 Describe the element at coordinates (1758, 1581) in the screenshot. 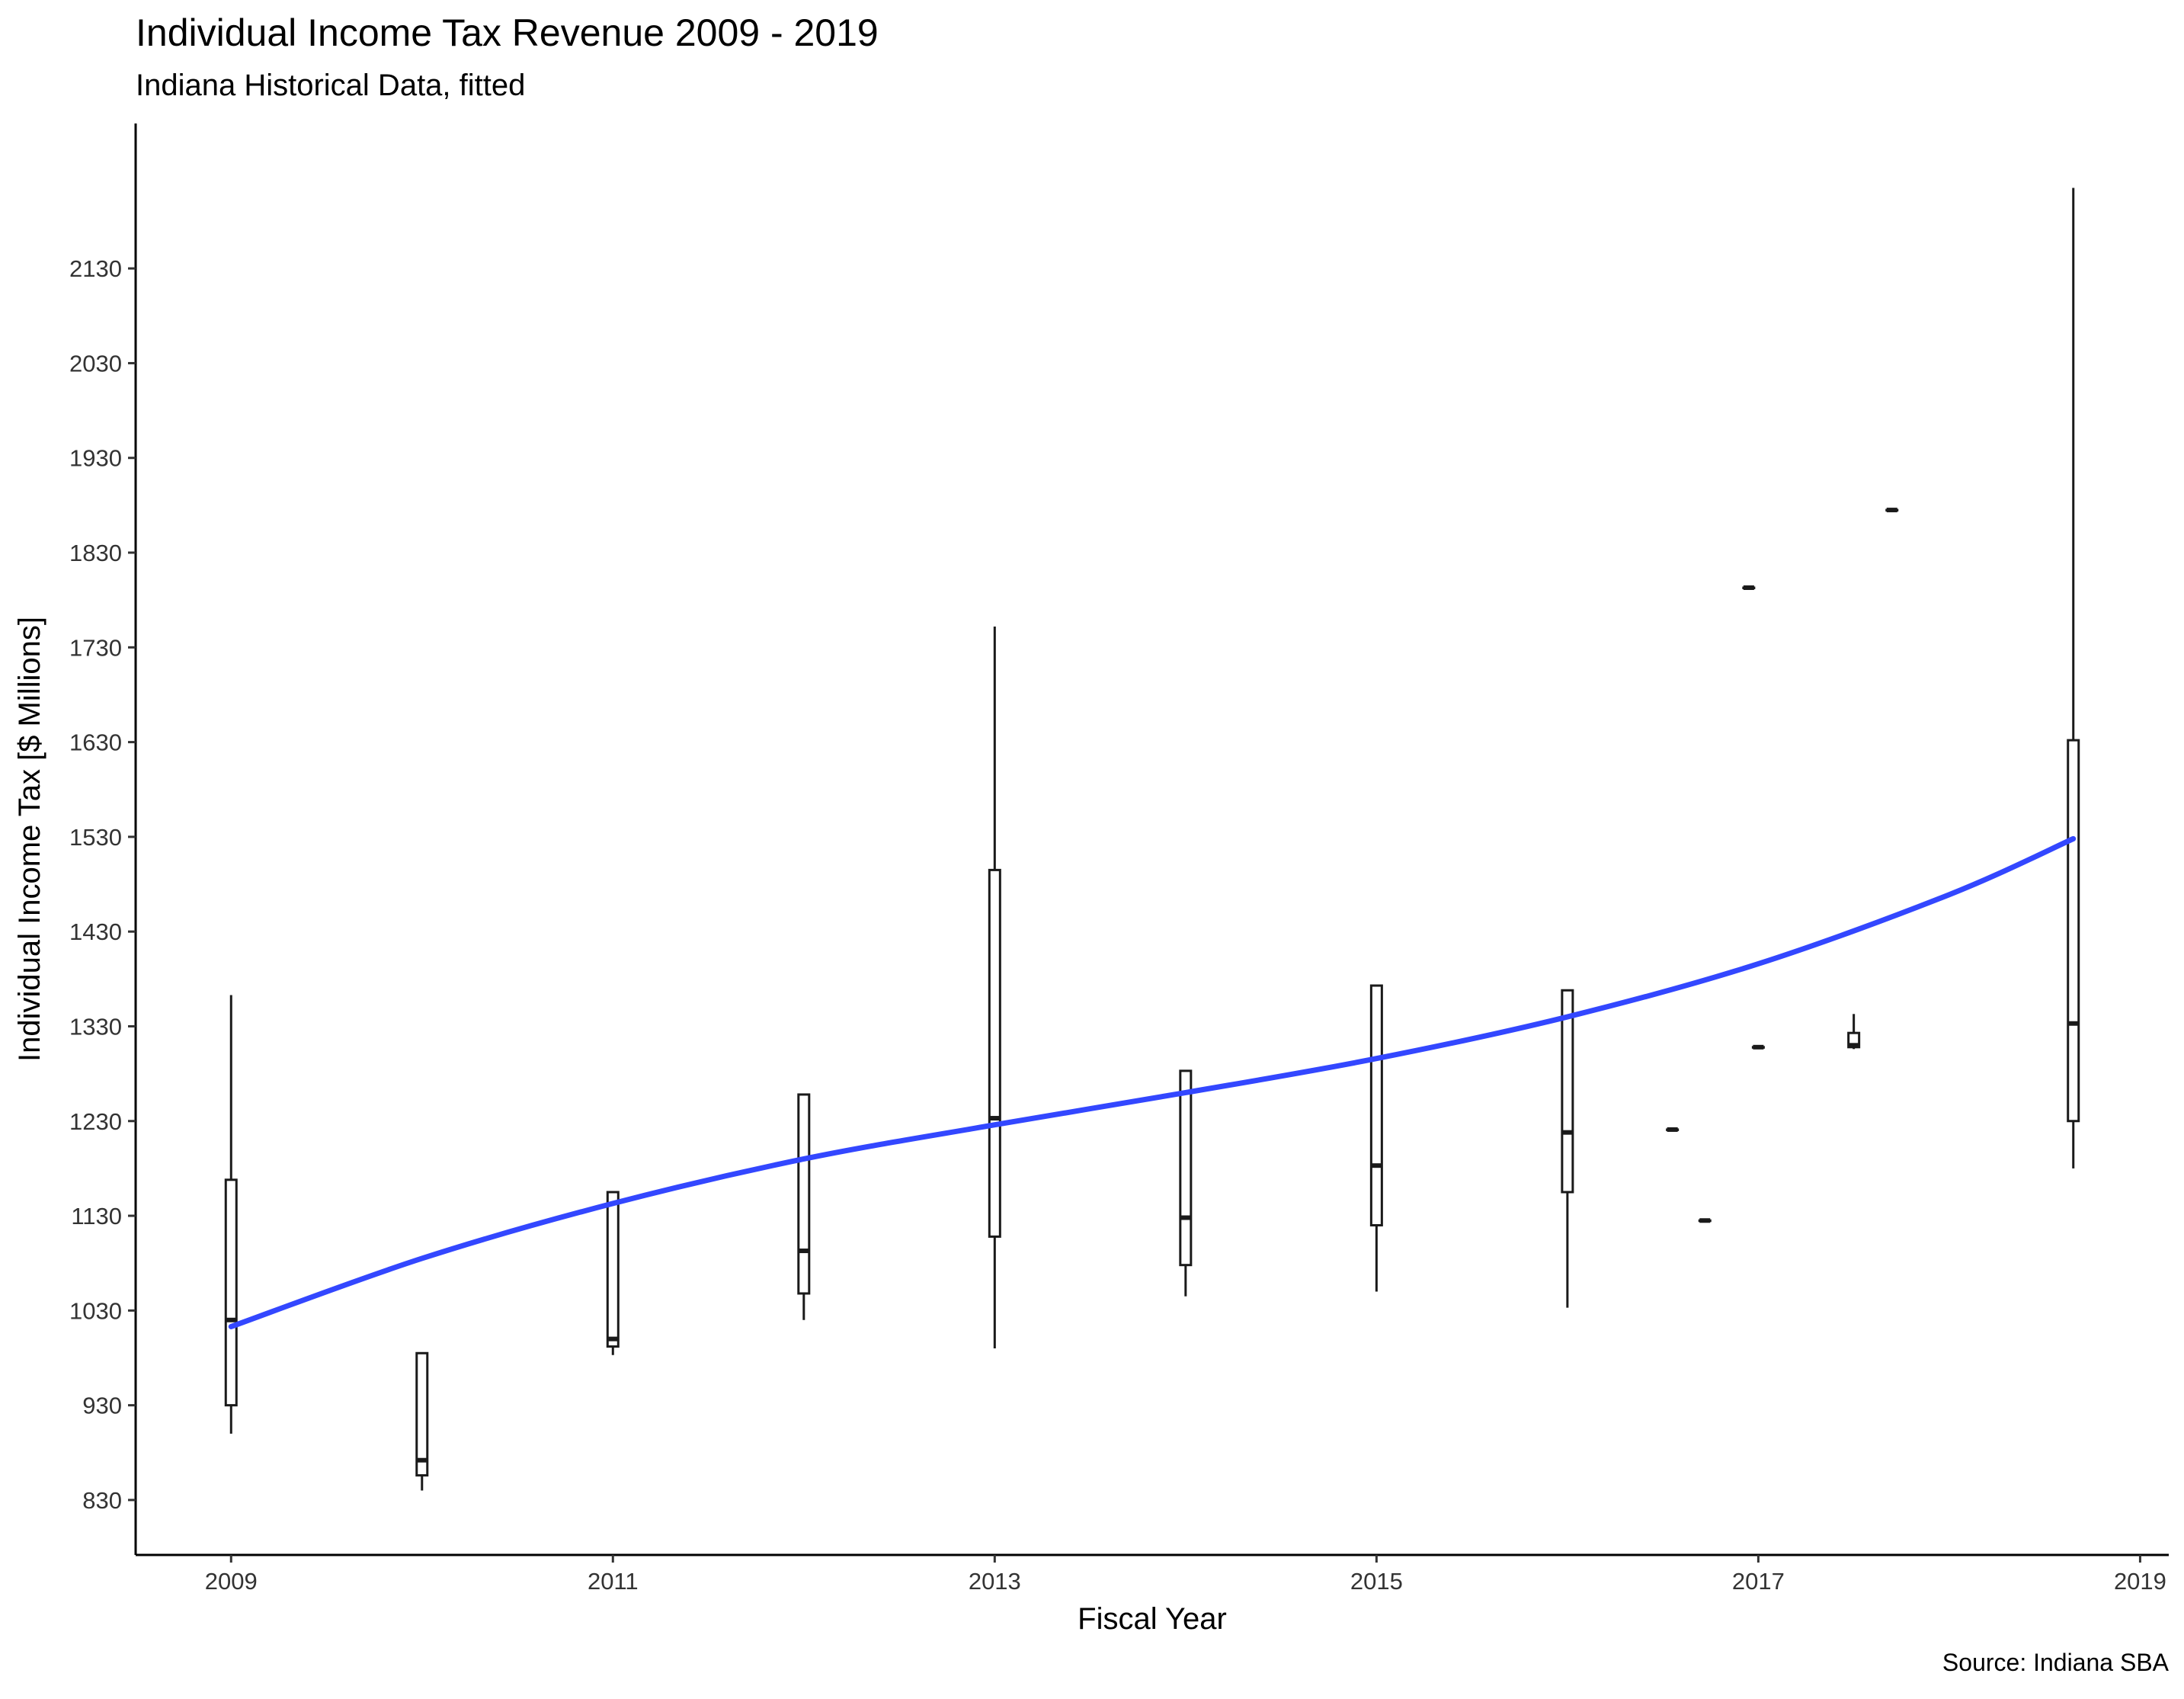

I see `x-tick-label: 2017` at that location.